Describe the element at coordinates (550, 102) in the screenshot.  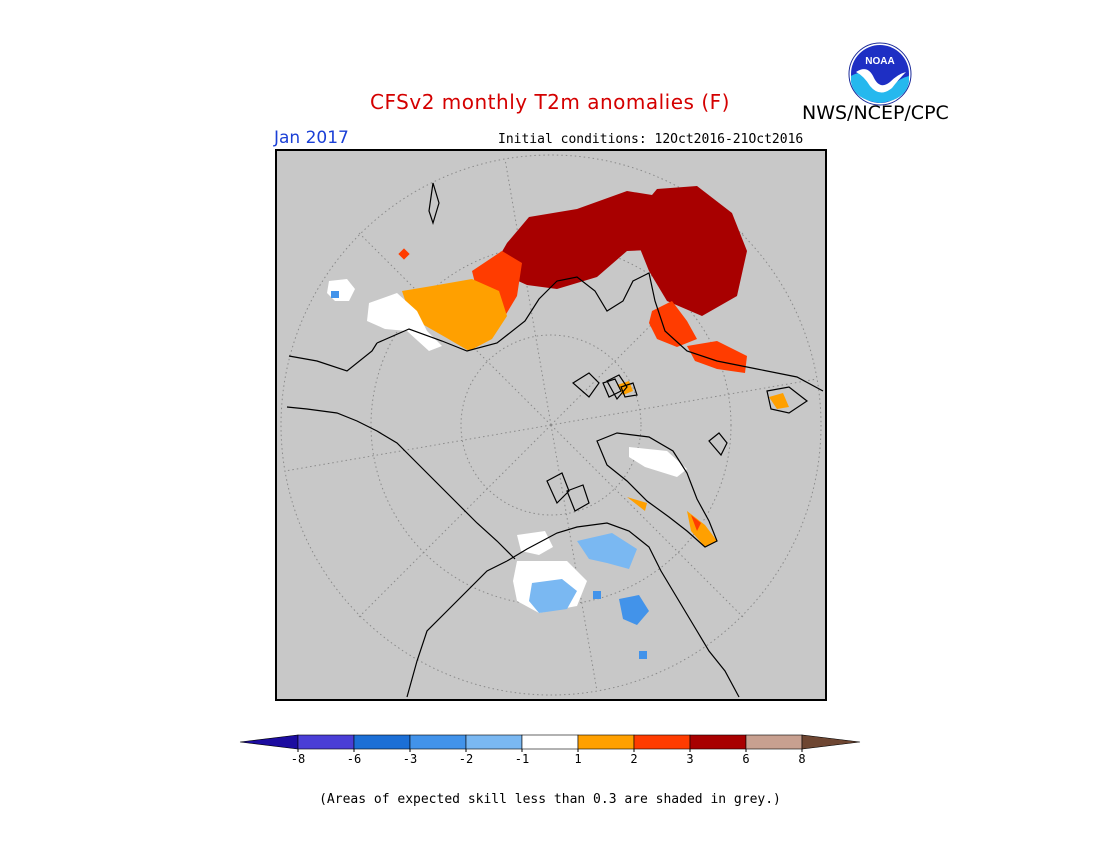
I see `map-title: CFSv2 monthly T2m anomalies (F)` at that location.